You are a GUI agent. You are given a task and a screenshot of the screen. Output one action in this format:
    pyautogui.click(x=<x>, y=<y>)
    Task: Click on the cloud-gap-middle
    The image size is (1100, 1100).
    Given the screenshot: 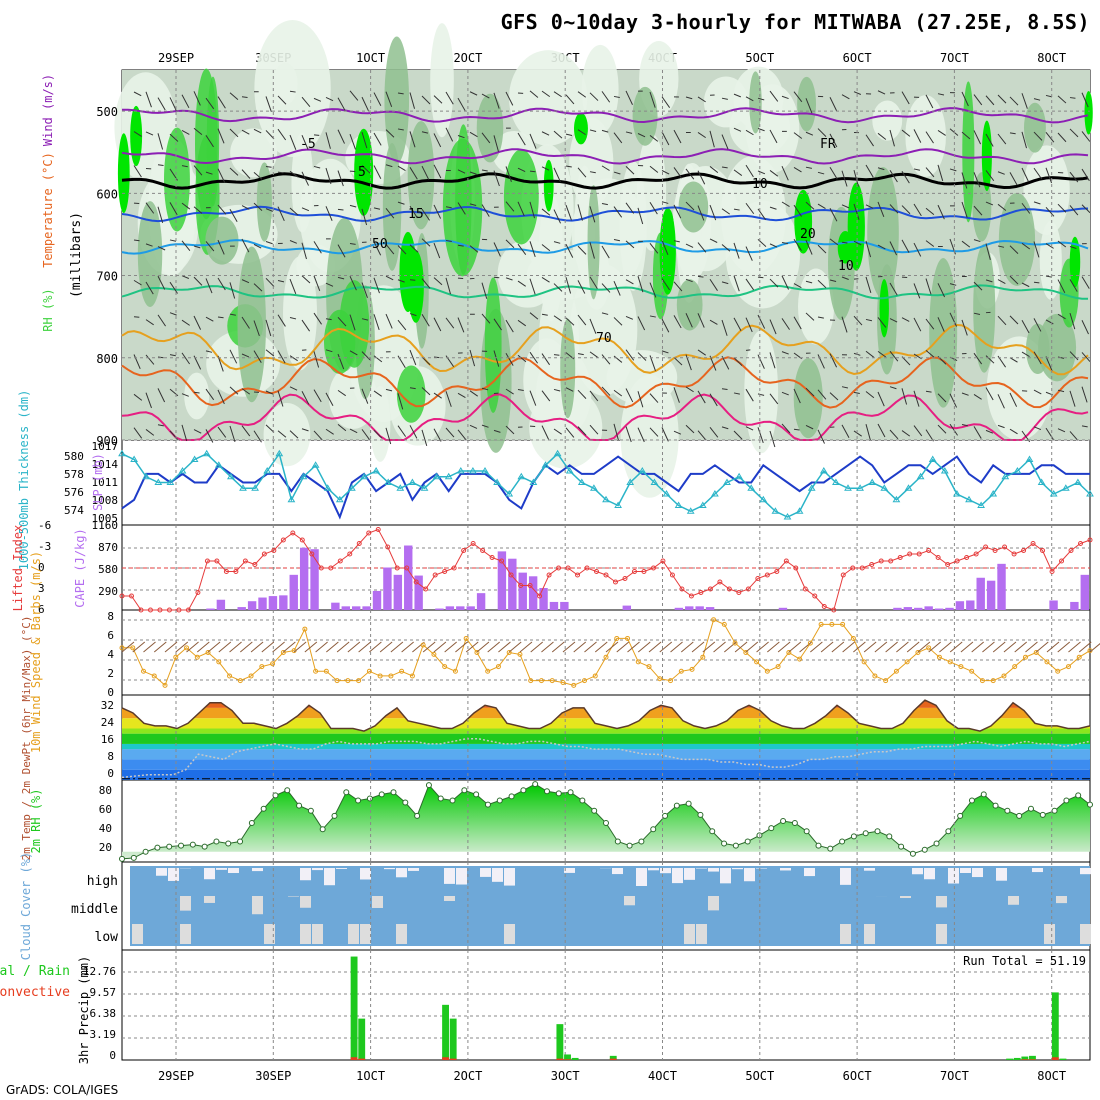 What is the action you would take?
    pyautogui.click(x=185, y=903)
    